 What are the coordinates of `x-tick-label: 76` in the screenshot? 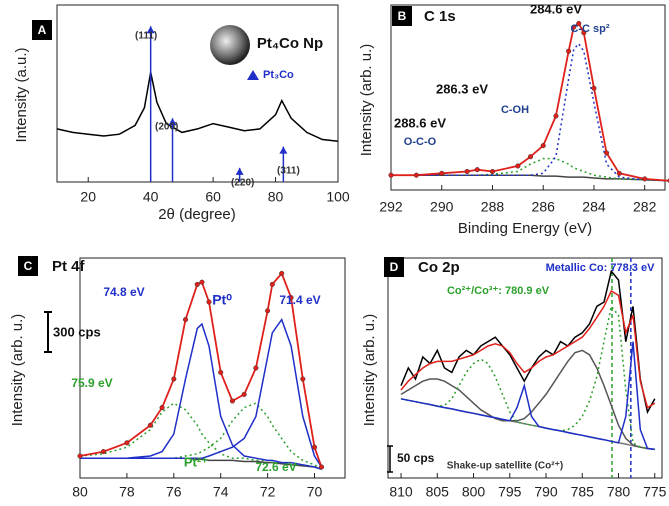 It's located at (174, 492).